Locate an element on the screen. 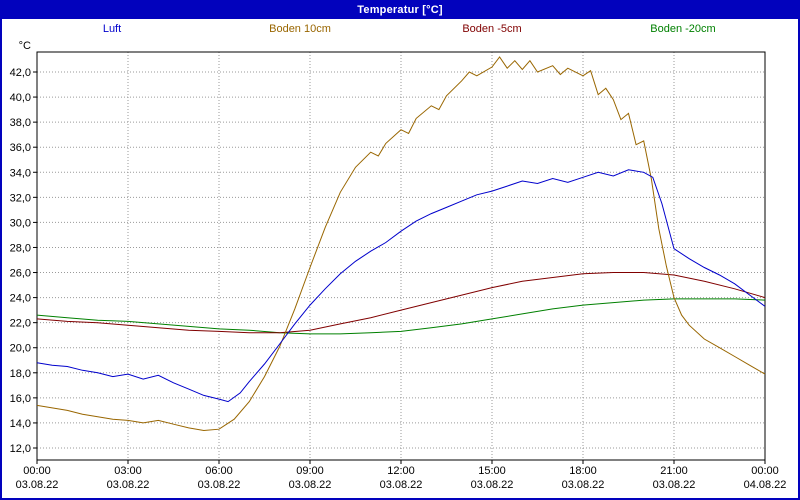 This screenshot has height=500, width=800. x-axis-time-label: 09:00 is located at coordinates (310, 471).